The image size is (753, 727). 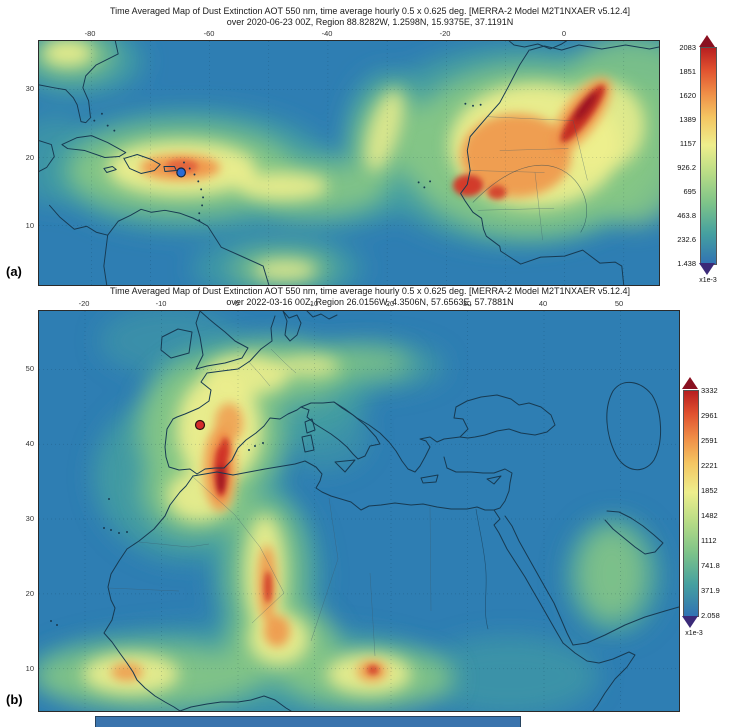 I want to click on axis-tick-a-top-0: -80, so click(x=90, y=33).